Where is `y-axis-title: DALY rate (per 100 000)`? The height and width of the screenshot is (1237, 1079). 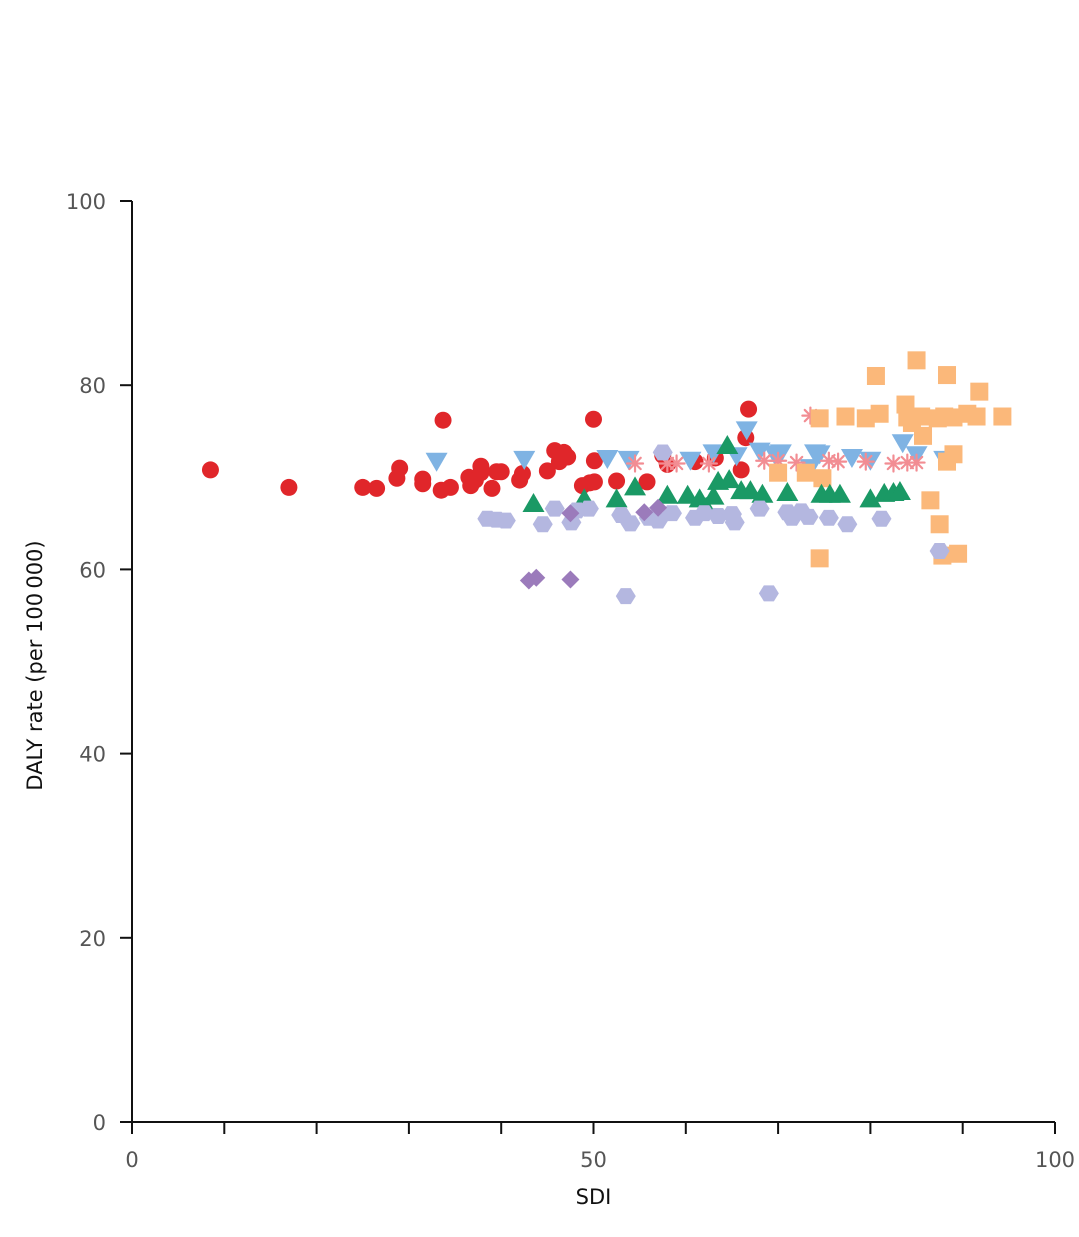
y-axis-title: DALY rate (per 100 000) is located at coordinates (35, 665).